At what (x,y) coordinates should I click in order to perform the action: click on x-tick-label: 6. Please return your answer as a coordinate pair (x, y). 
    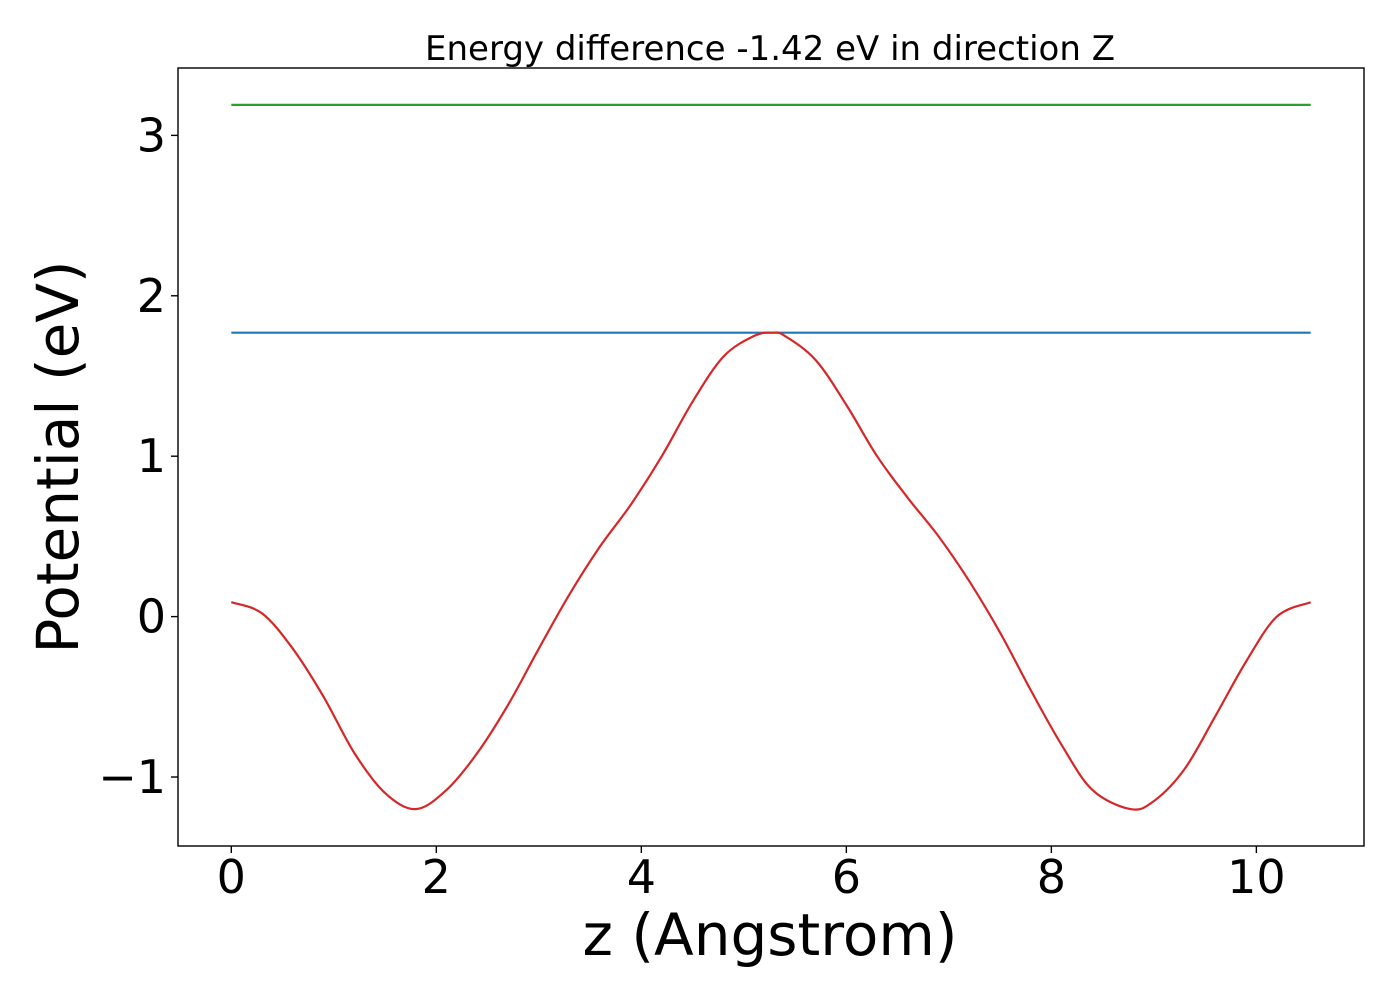
    Looking at the image, I should click on (846, 877).